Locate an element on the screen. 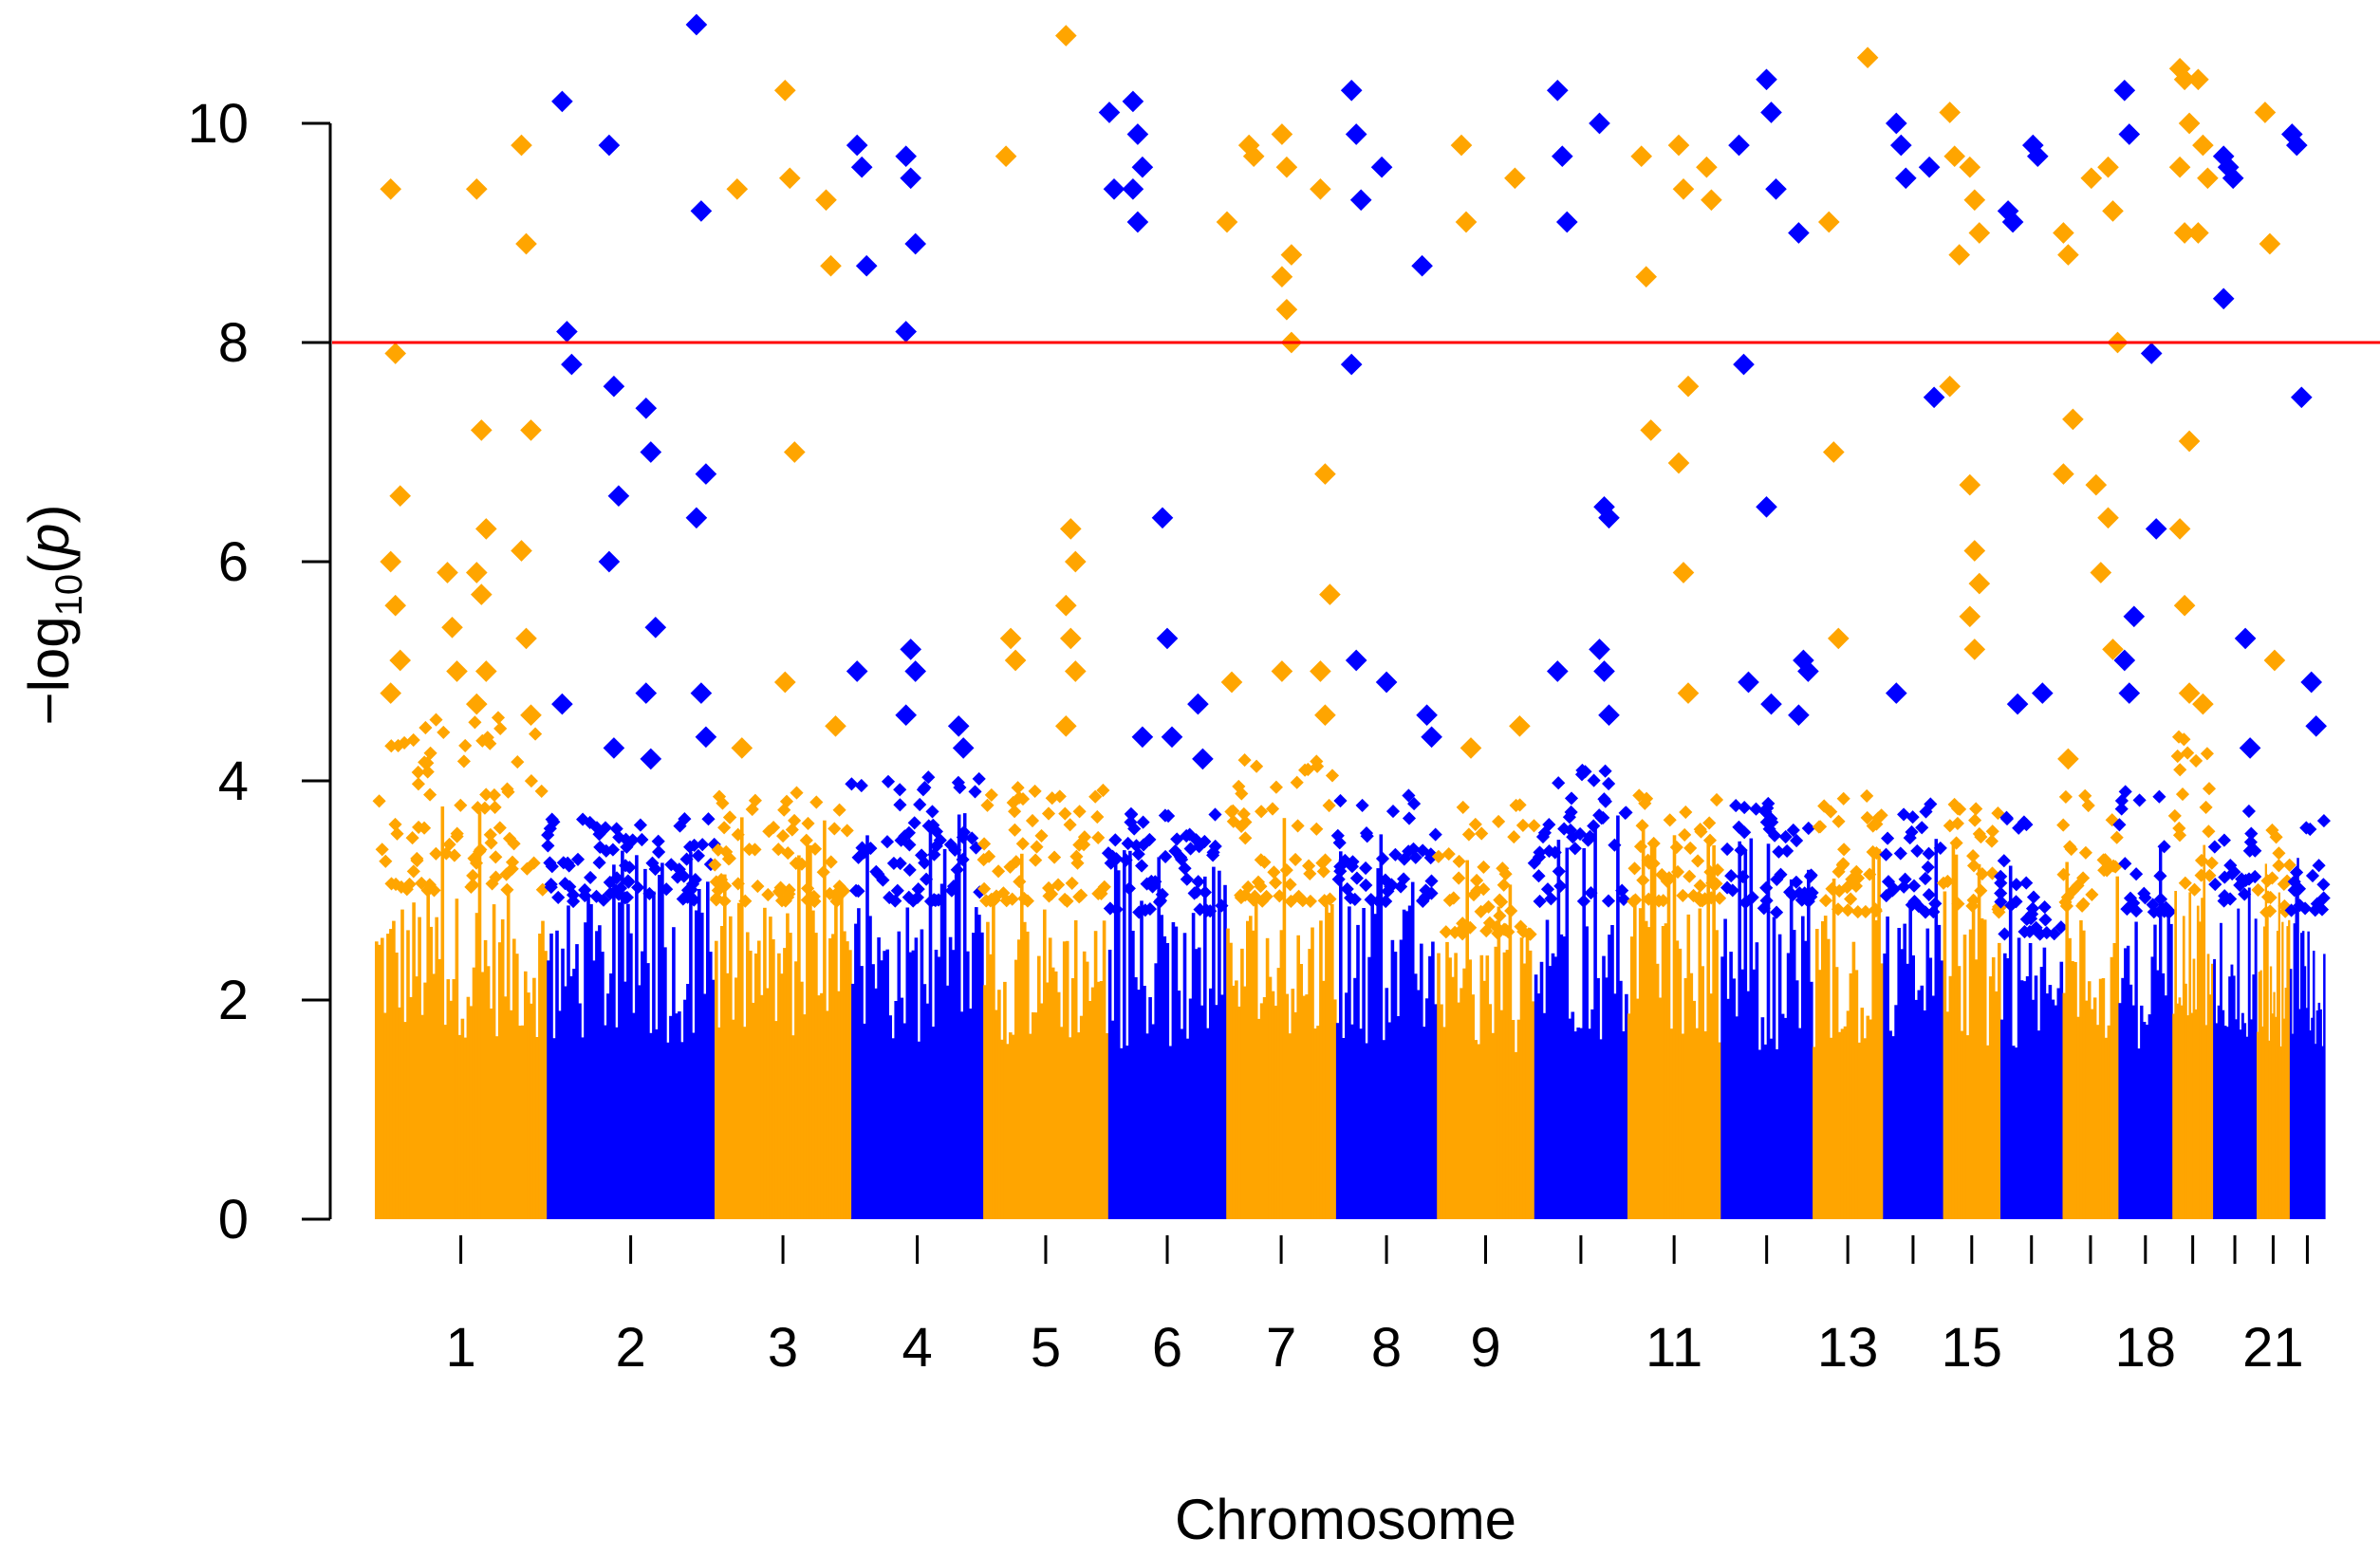  chromosome-16-points is located at coordinates (2031, 1014).